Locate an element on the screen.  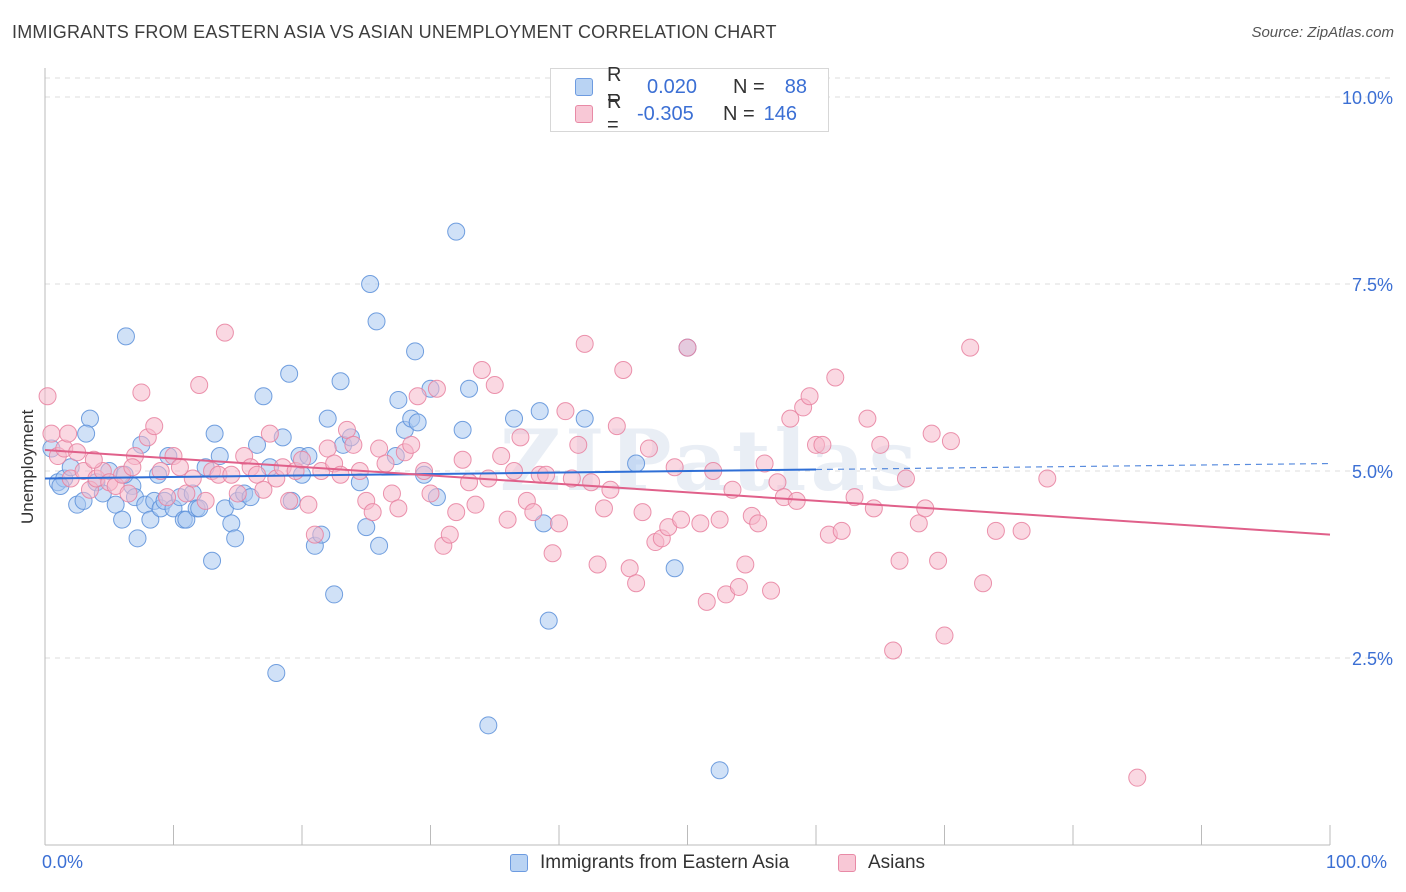
bottom-legend-swatch-pink is located at coordinates (847, 863).